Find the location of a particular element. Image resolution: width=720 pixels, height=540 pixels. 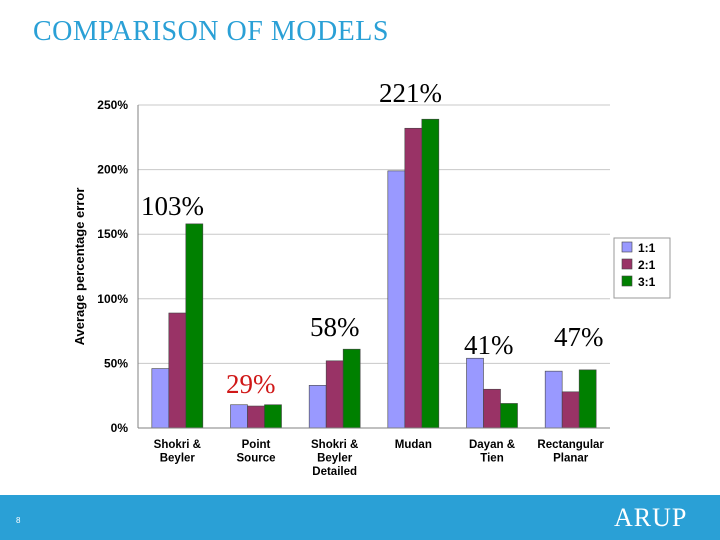

x-tick-label: Shokri & Beyler Detailed is located at coordinates (334, 458).